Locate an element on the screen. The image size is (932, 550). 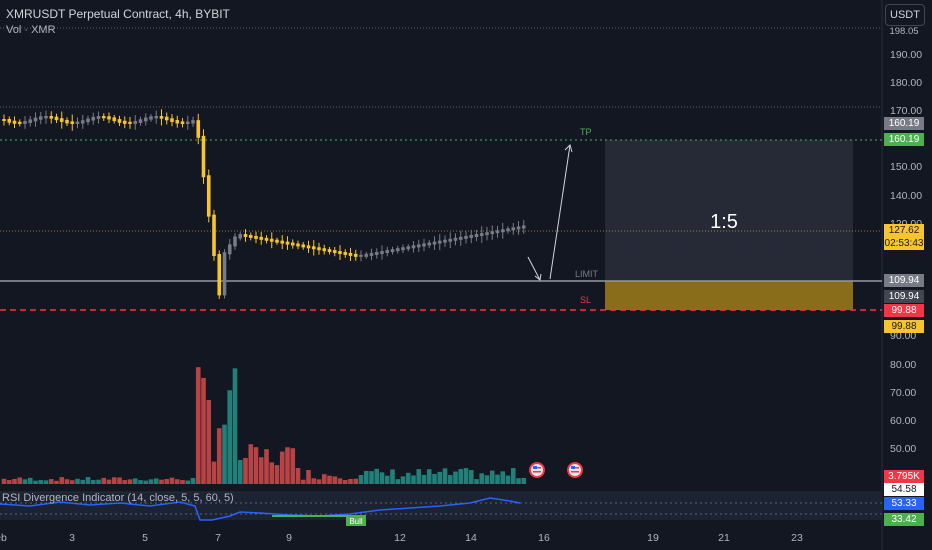
time-axis-label: 21 is located at coordinates (724, 538).